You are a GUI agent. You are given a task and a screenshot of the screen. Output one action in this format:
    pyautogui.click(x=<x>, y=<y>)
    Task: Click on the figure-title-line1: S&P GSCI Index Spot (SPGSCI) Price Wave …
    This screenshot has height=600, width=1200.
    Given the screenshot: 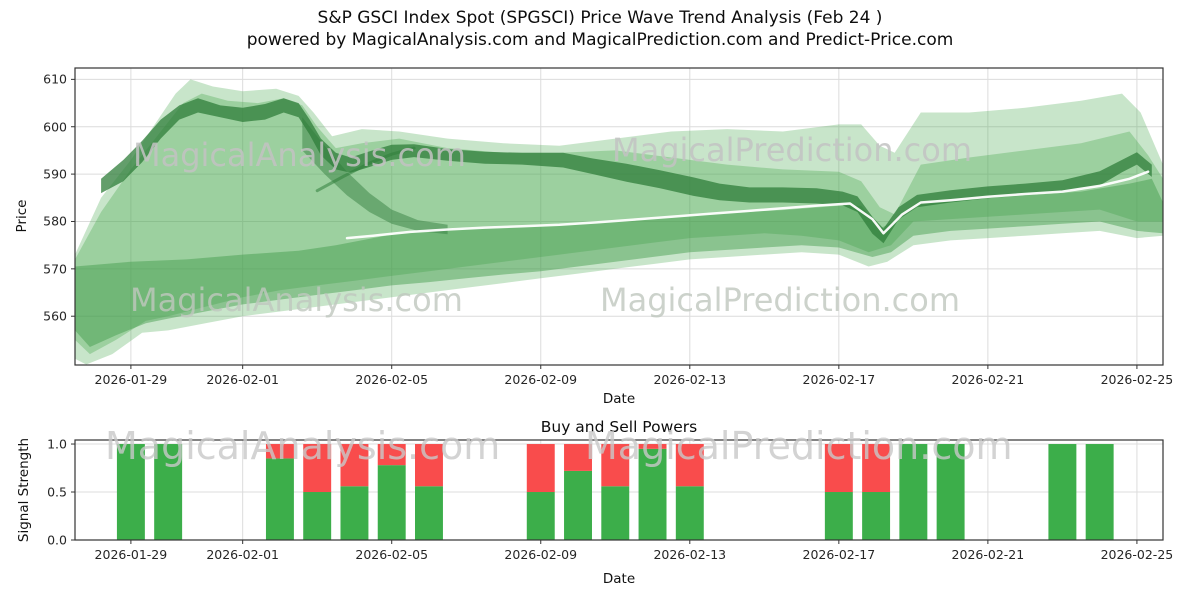 What is the action you would take?
    pyautogui.click(x=600, y=18)
    